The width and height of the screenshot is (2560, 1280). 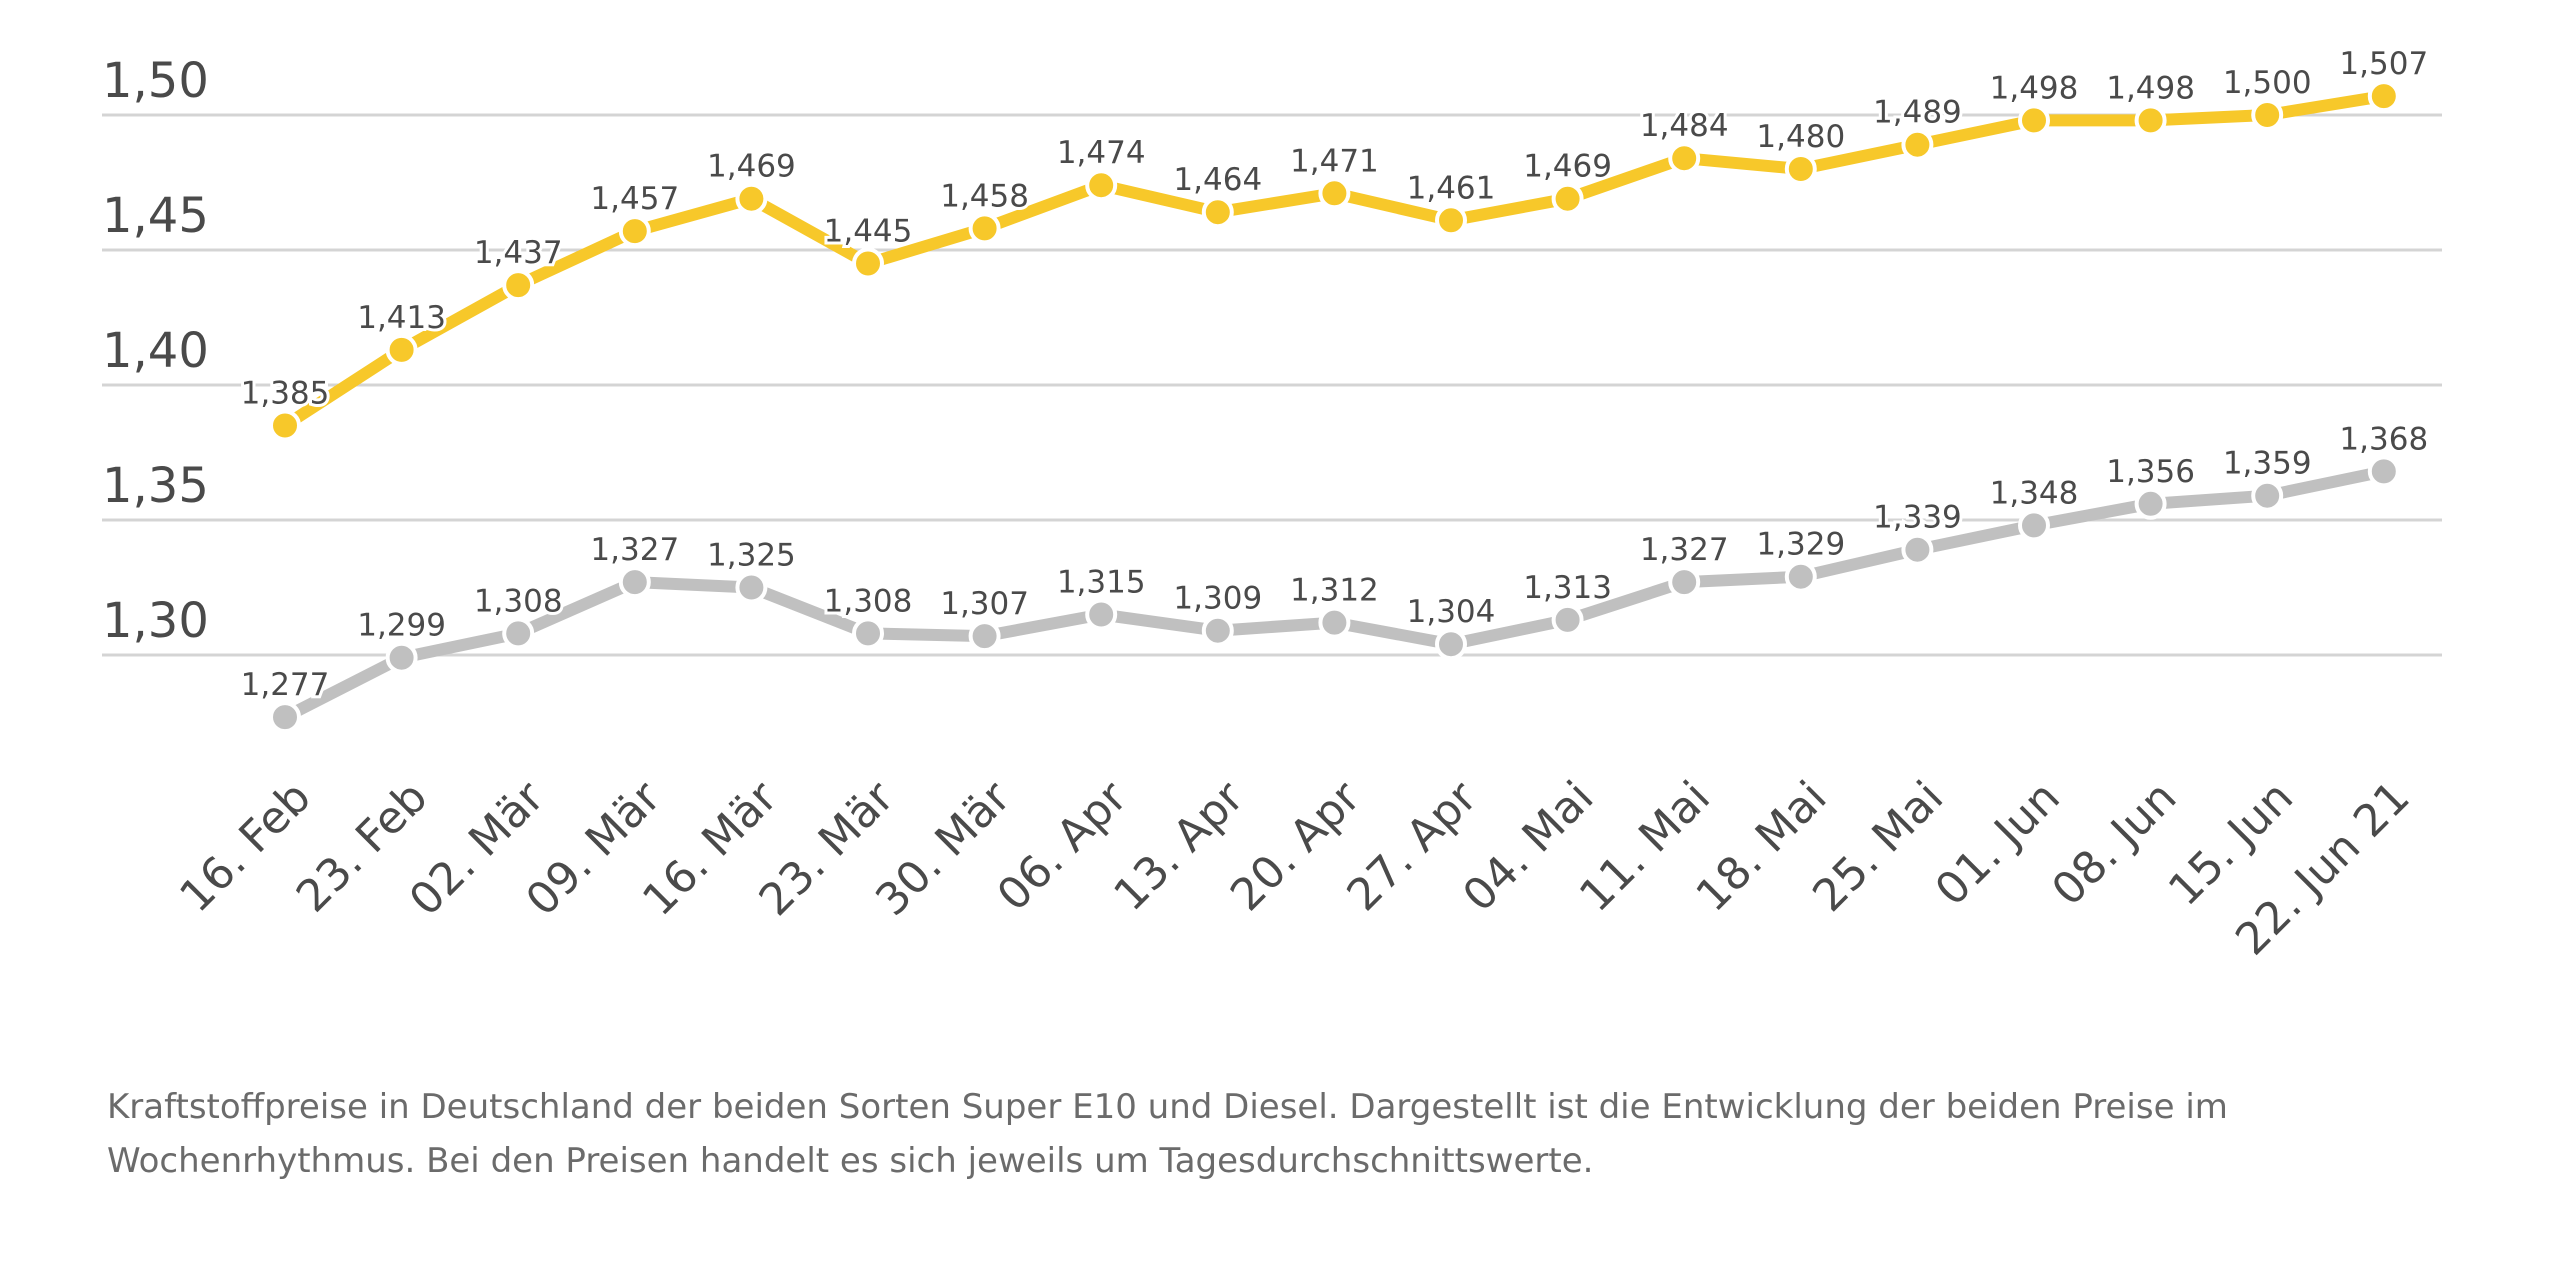 I want to click on data-label: 1,480, so click(x=1800, y=137).